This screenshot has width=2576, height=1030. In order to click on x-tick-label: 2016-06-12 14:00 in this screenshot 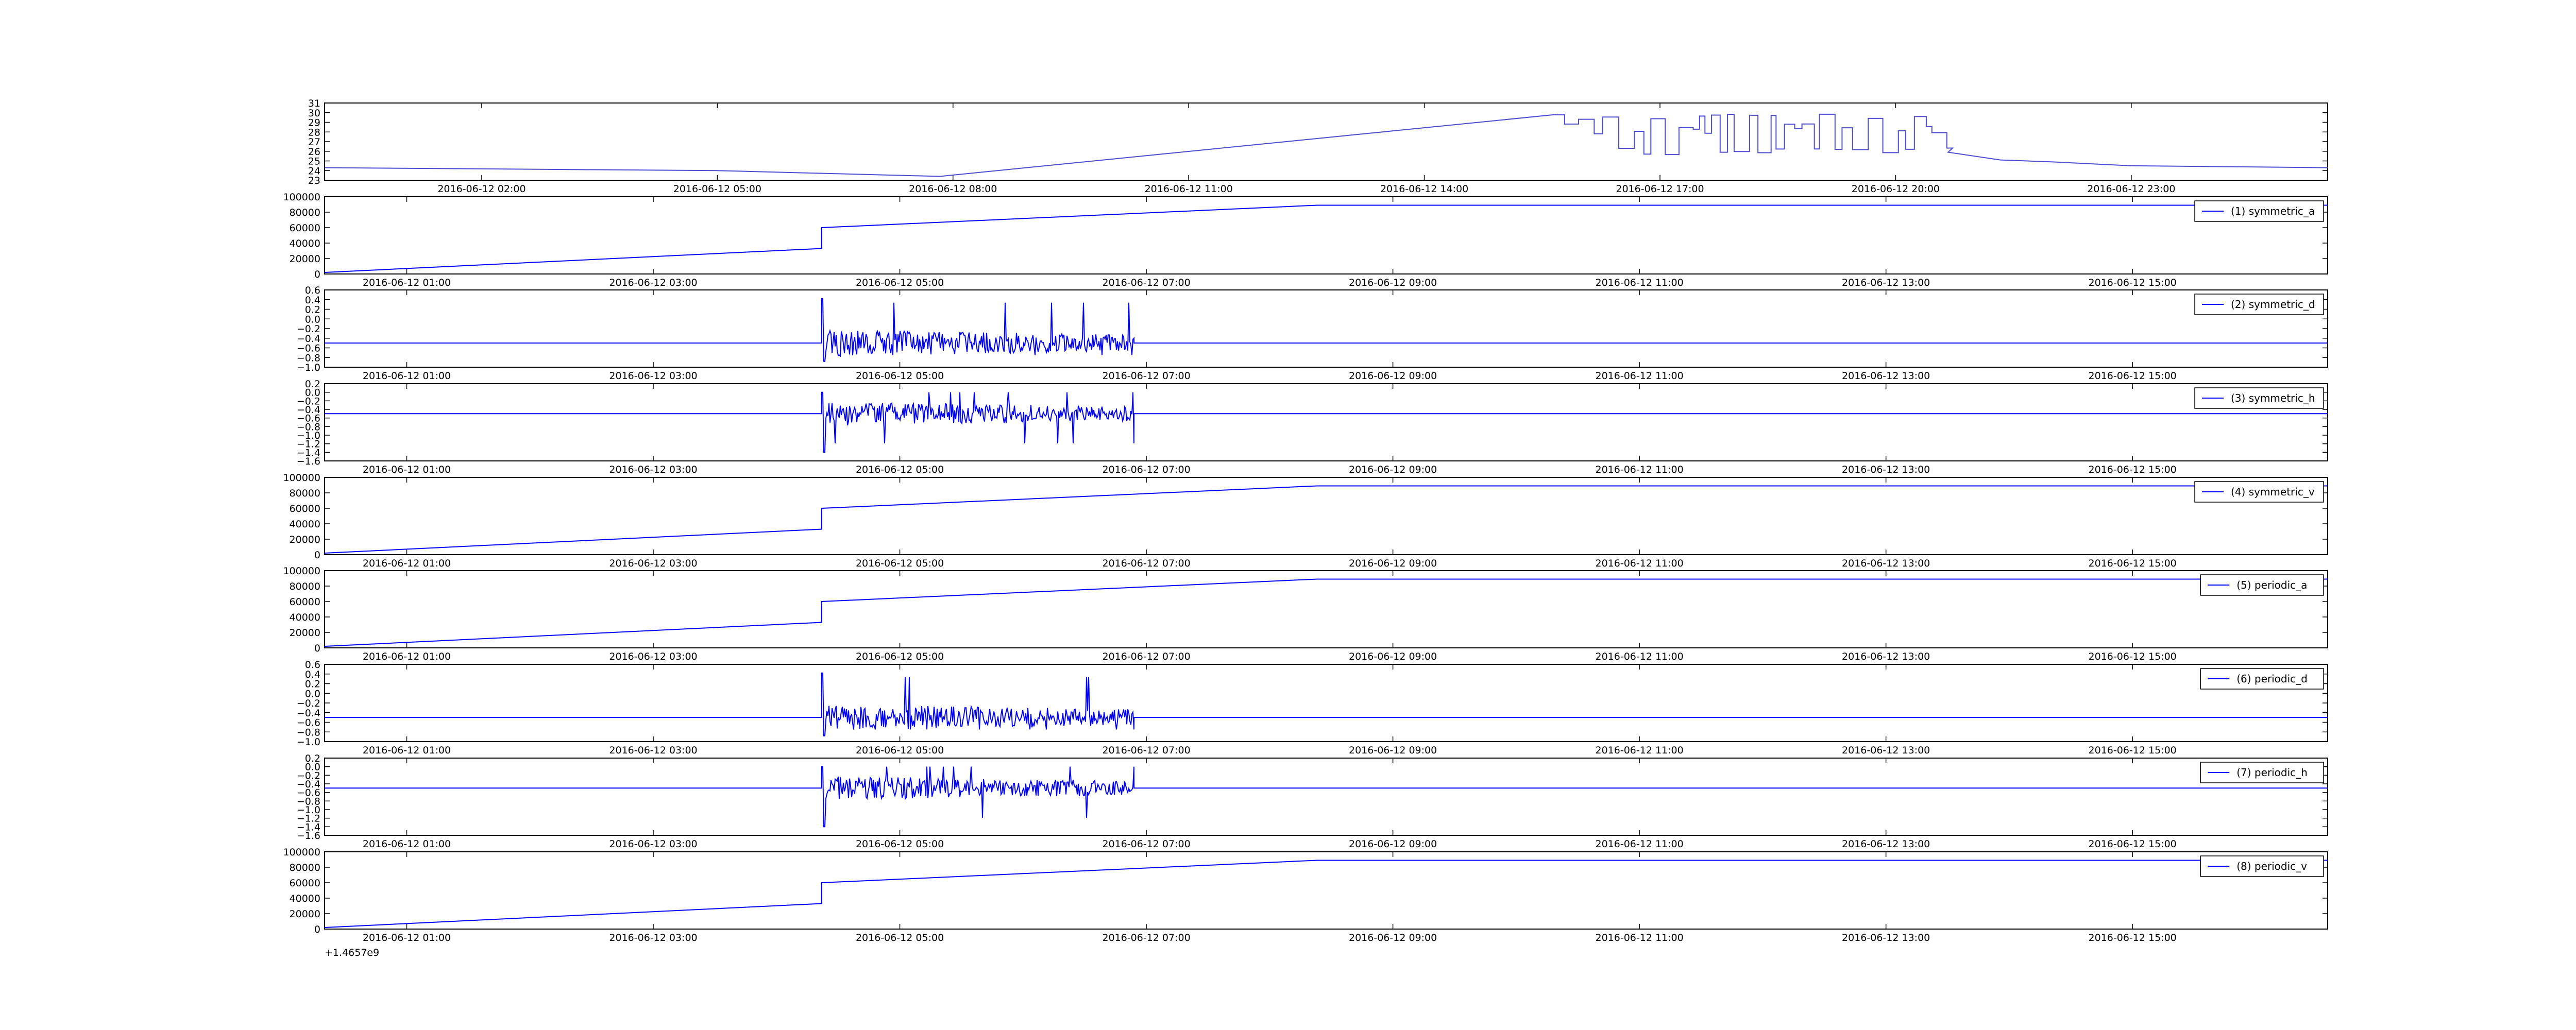, I will do `click(1424, 189)`.